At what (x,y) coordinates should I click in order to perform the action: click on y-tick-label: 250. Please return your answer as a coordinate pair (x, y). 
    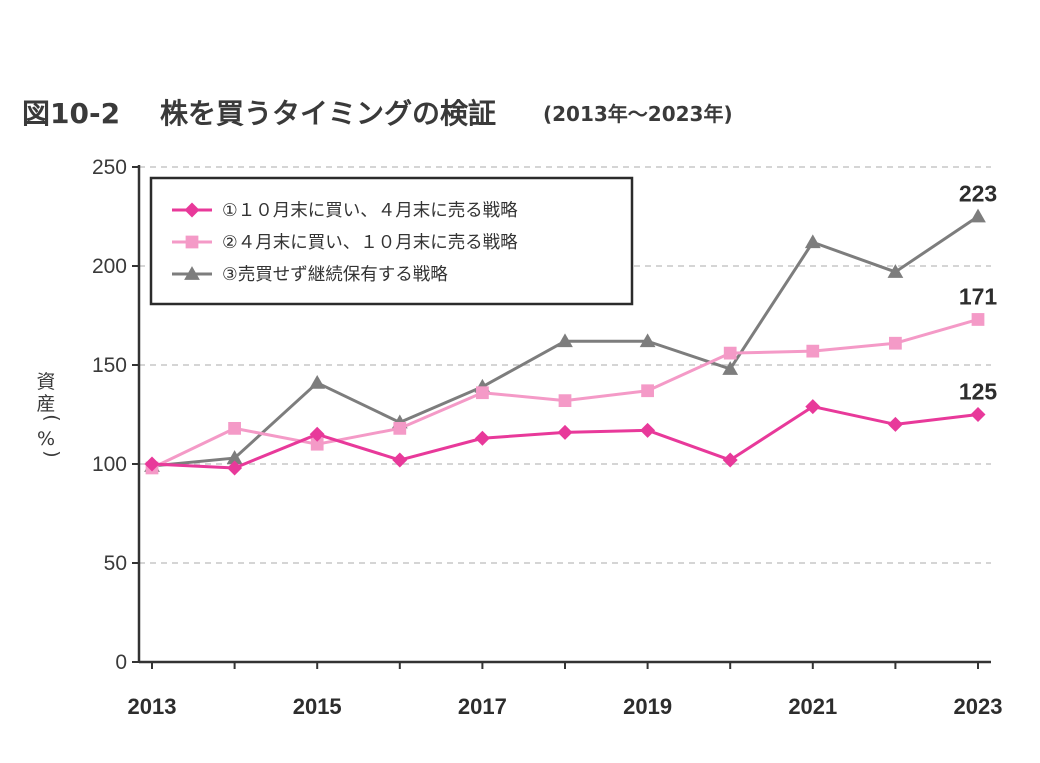
    Looking at the image, I should click on (109, 167).